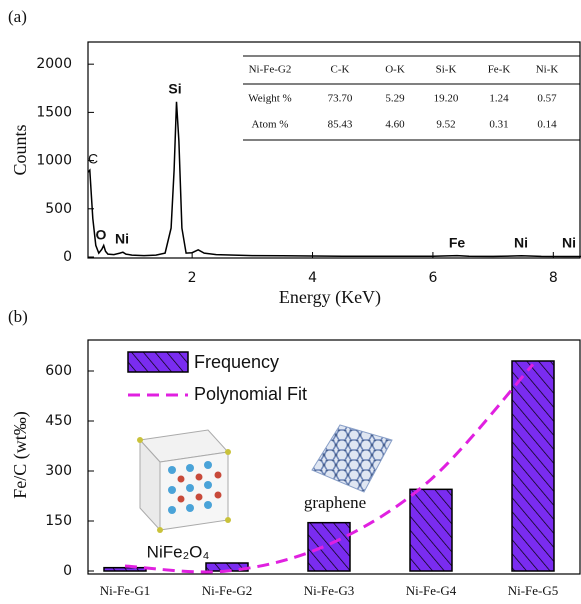  What do you see at coordinates (101, 235) in the screenshot?
I see `peak-label: O` at bounding box center [101, 235].